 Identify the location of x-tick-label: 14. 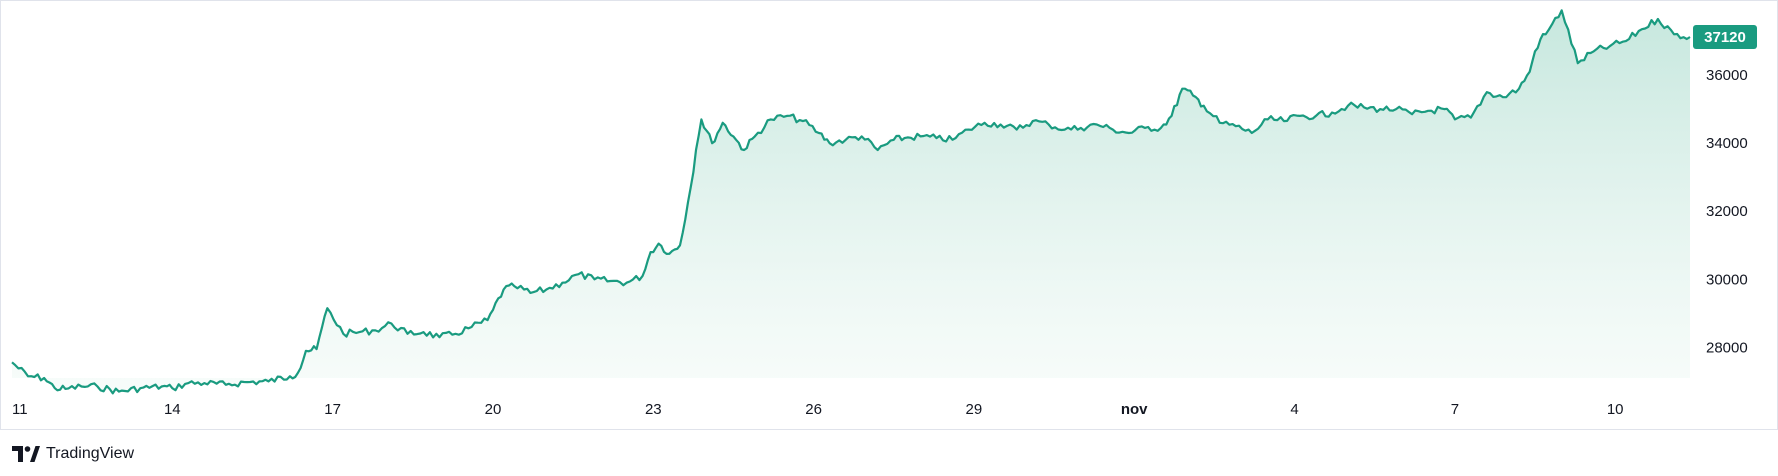
(172, 409).